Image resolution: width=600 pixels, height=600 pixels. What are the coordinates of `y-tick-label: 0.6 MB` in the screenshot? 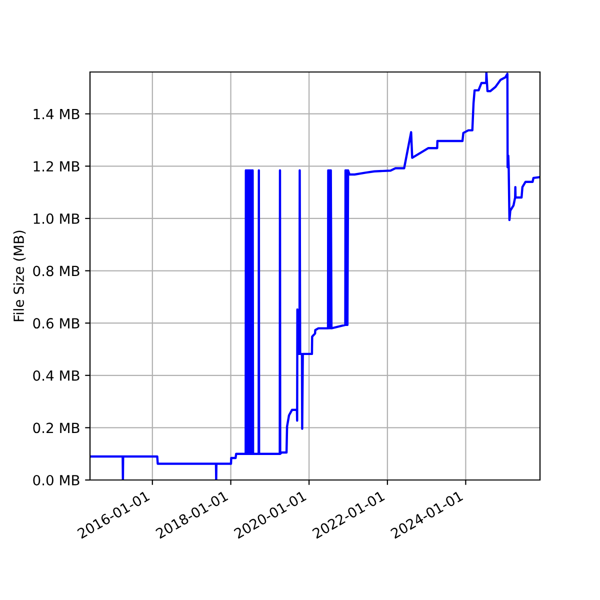 It's located at (56, 323).